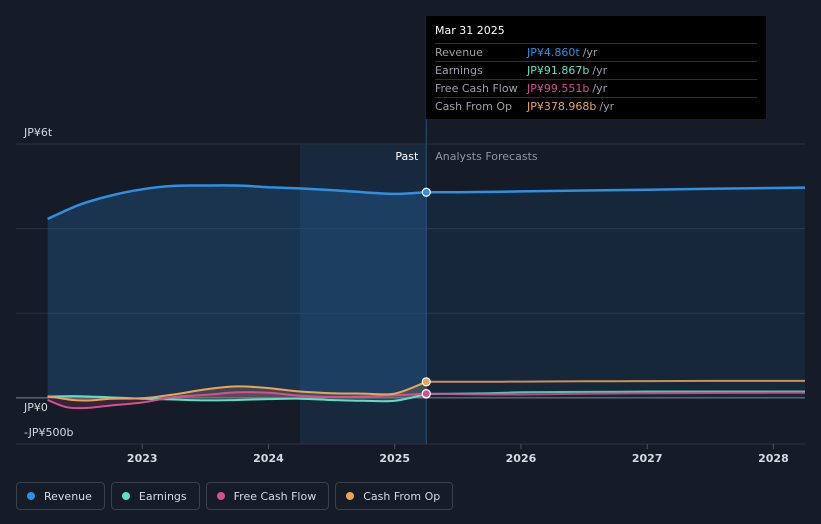  I want to click on tooltip-row-cash-from-op: Cash From Op JP¥378.968b /yr, so click(596, 106).